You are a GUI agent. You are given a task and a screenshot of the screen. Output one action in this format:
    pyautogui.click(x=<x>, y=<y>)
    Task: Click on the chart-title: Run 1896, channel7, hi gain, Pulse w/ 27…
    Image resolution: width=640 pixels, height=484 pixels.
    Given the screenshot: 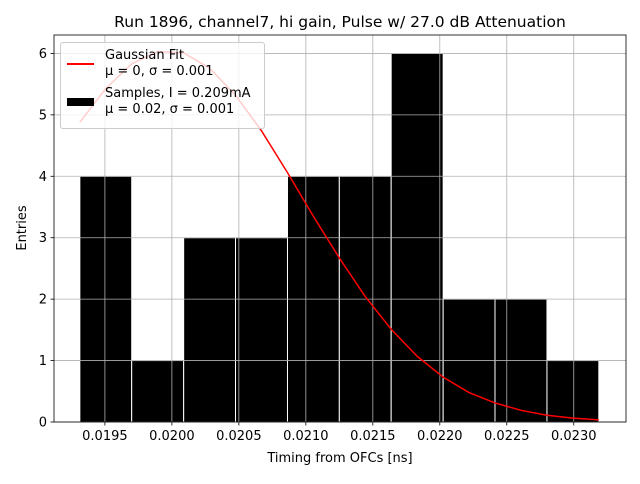 What is the action you would take?
    pyautogui.click(x=340, y=22)
    